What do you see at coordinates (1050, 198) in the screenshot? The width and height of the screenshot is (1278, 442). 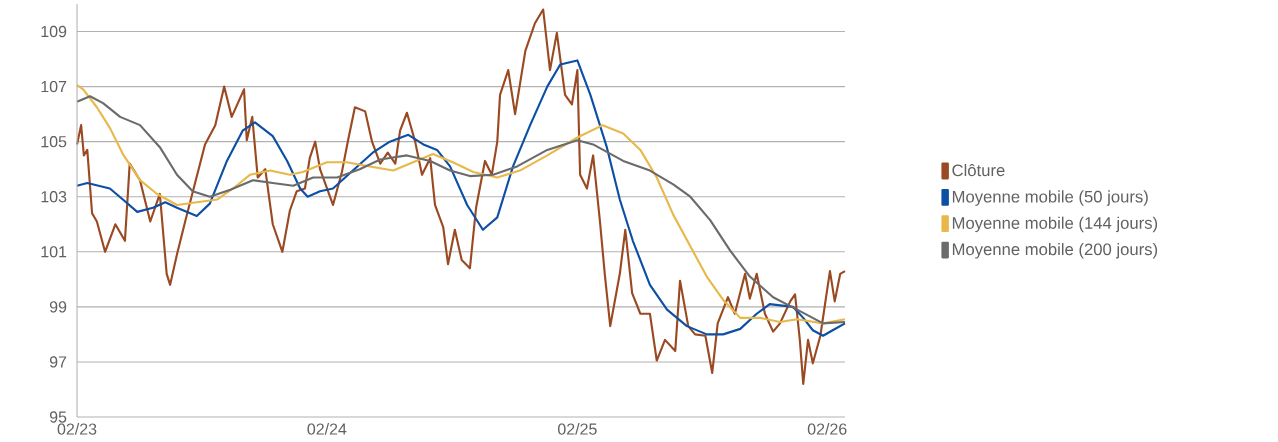 I see `legend-label: Moyenne mobile (50 jours)` at bounding box center [1050, 198].